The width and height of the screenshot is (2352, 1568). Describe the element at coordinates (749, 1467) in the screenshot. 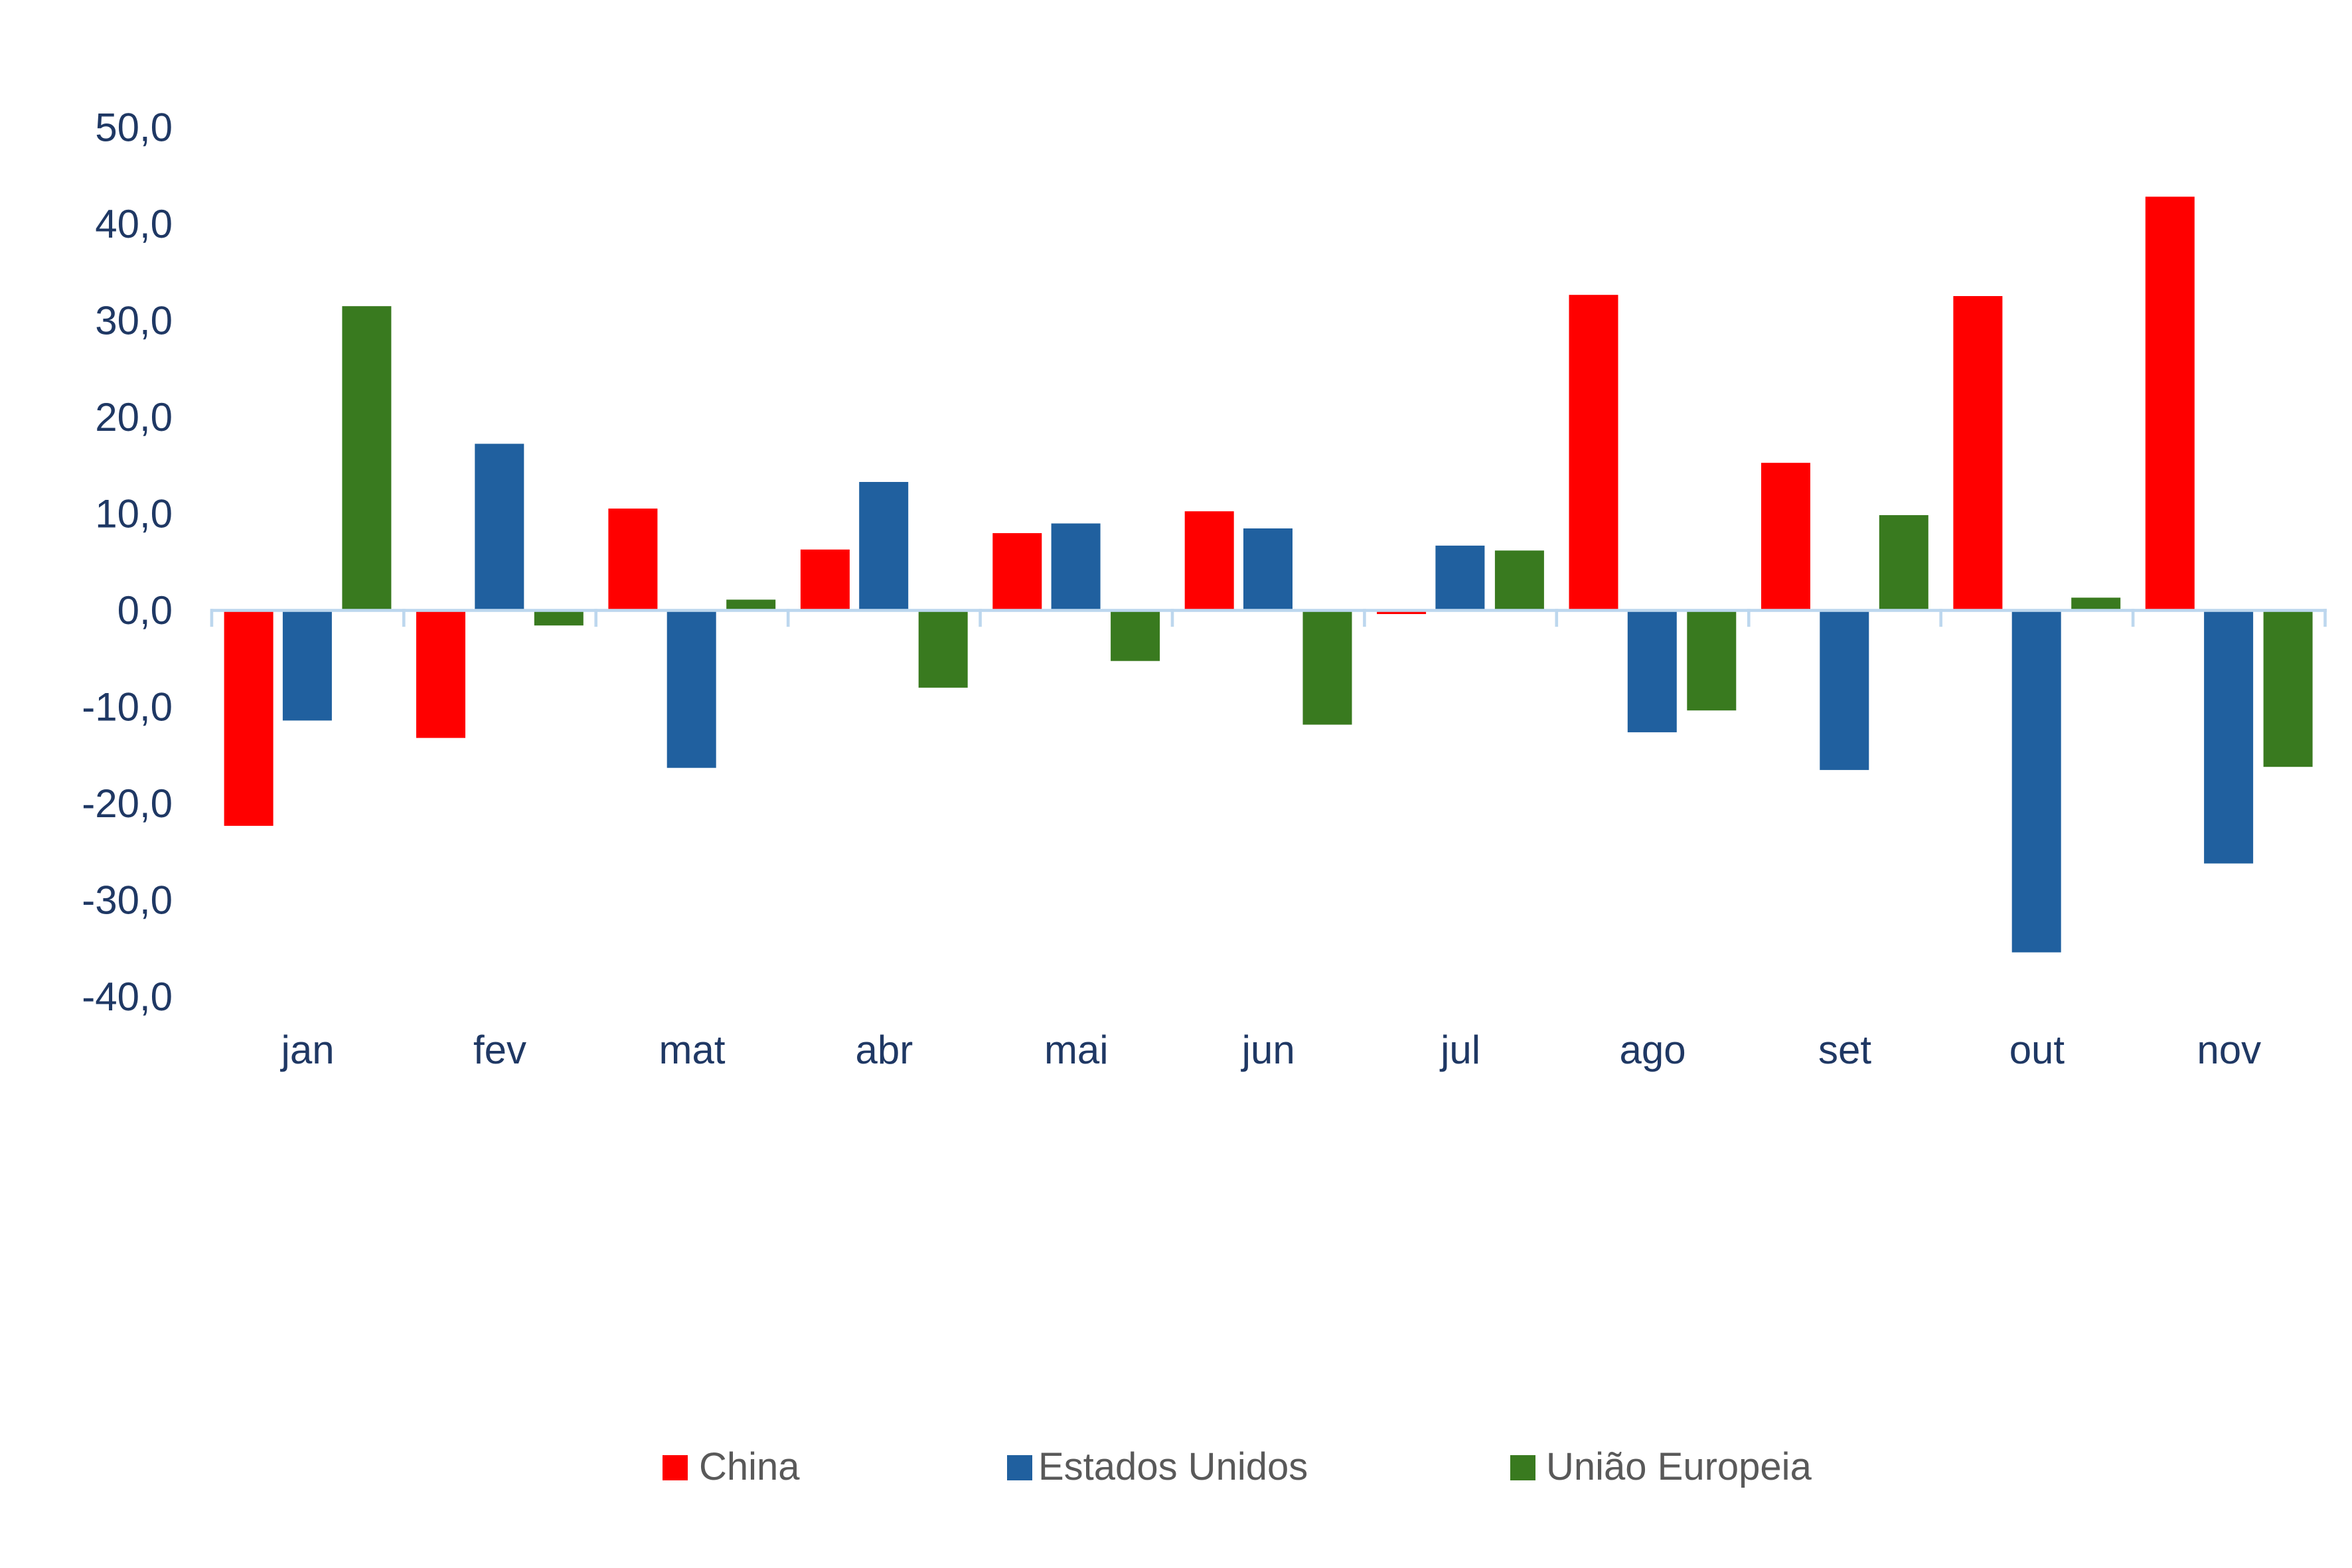

I see `svg-text: China` at that location.